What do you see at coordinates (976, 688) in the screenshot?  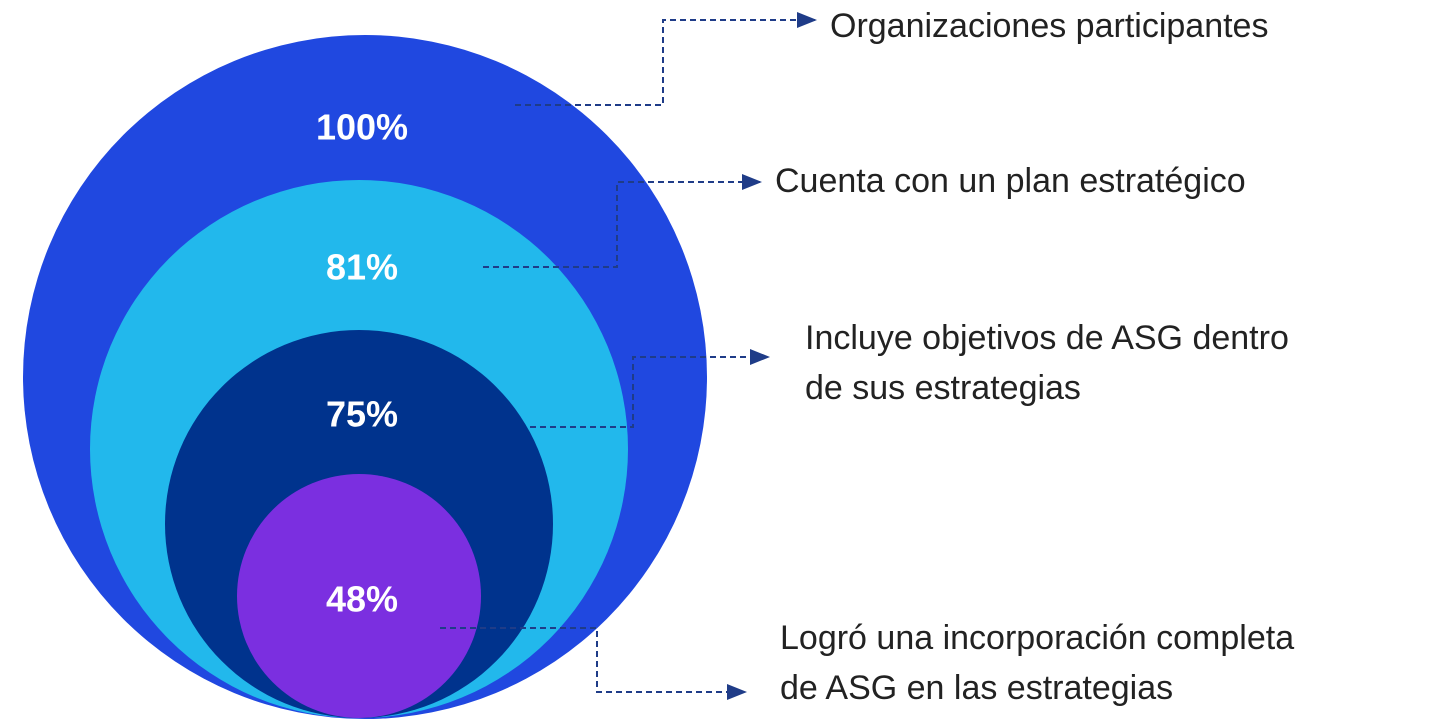 I see `label: de ASG en las estrategias` at bounding box center [976, 688].